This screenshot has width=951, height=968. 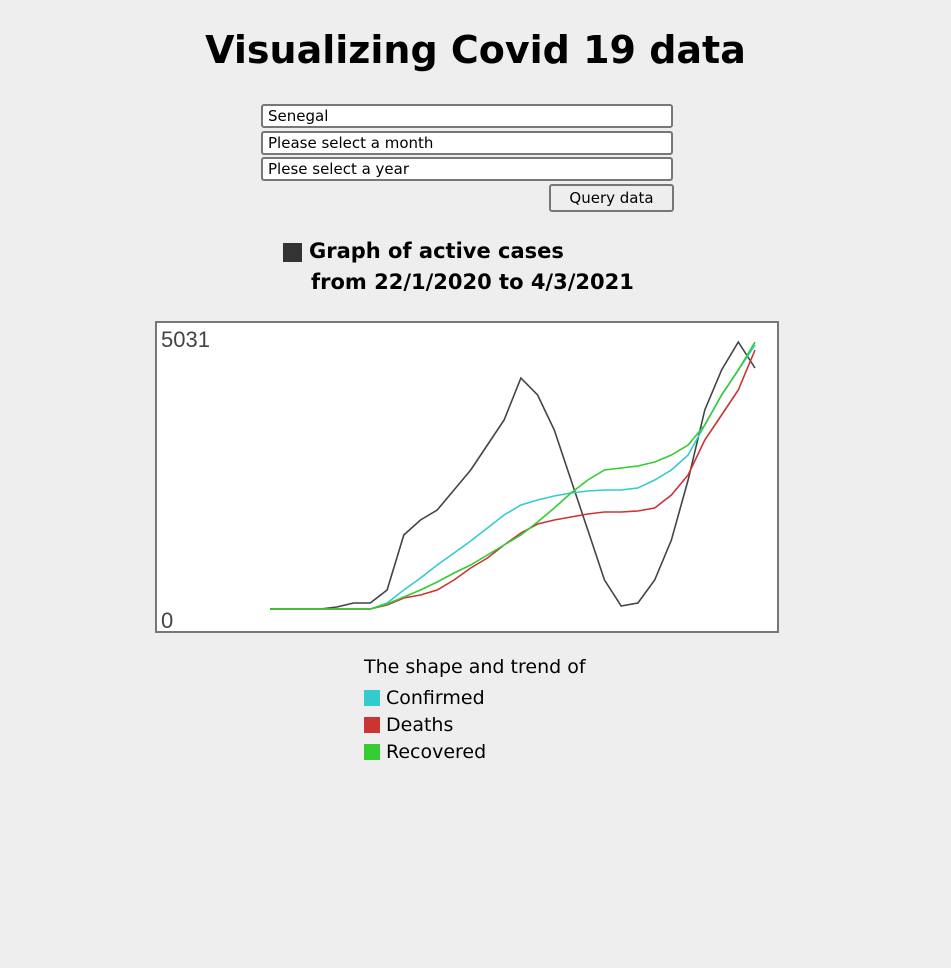 What do you see at coordinates (185, 339) in the screenshot?
I see `y-tick-label: 5031` at bounding box center [185, 339].